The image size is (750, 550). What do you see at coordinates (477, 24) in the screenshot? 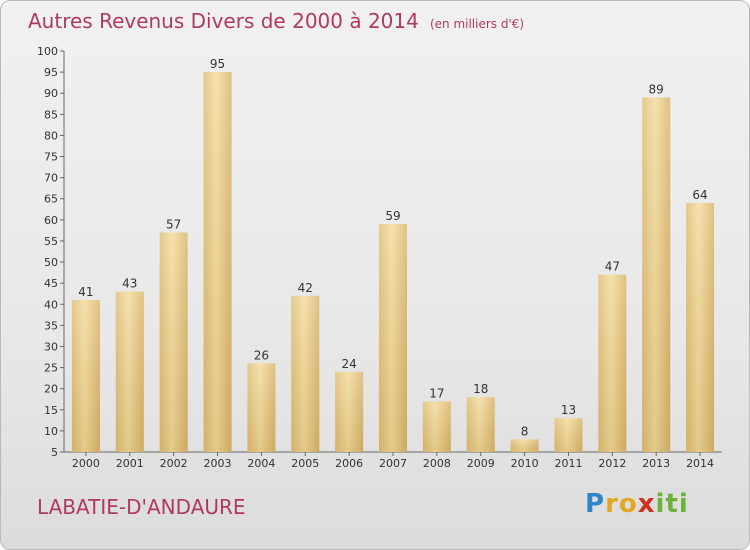
I see `chart-subtitle: (en milliers d'€)` at bounding box center [477, 24].